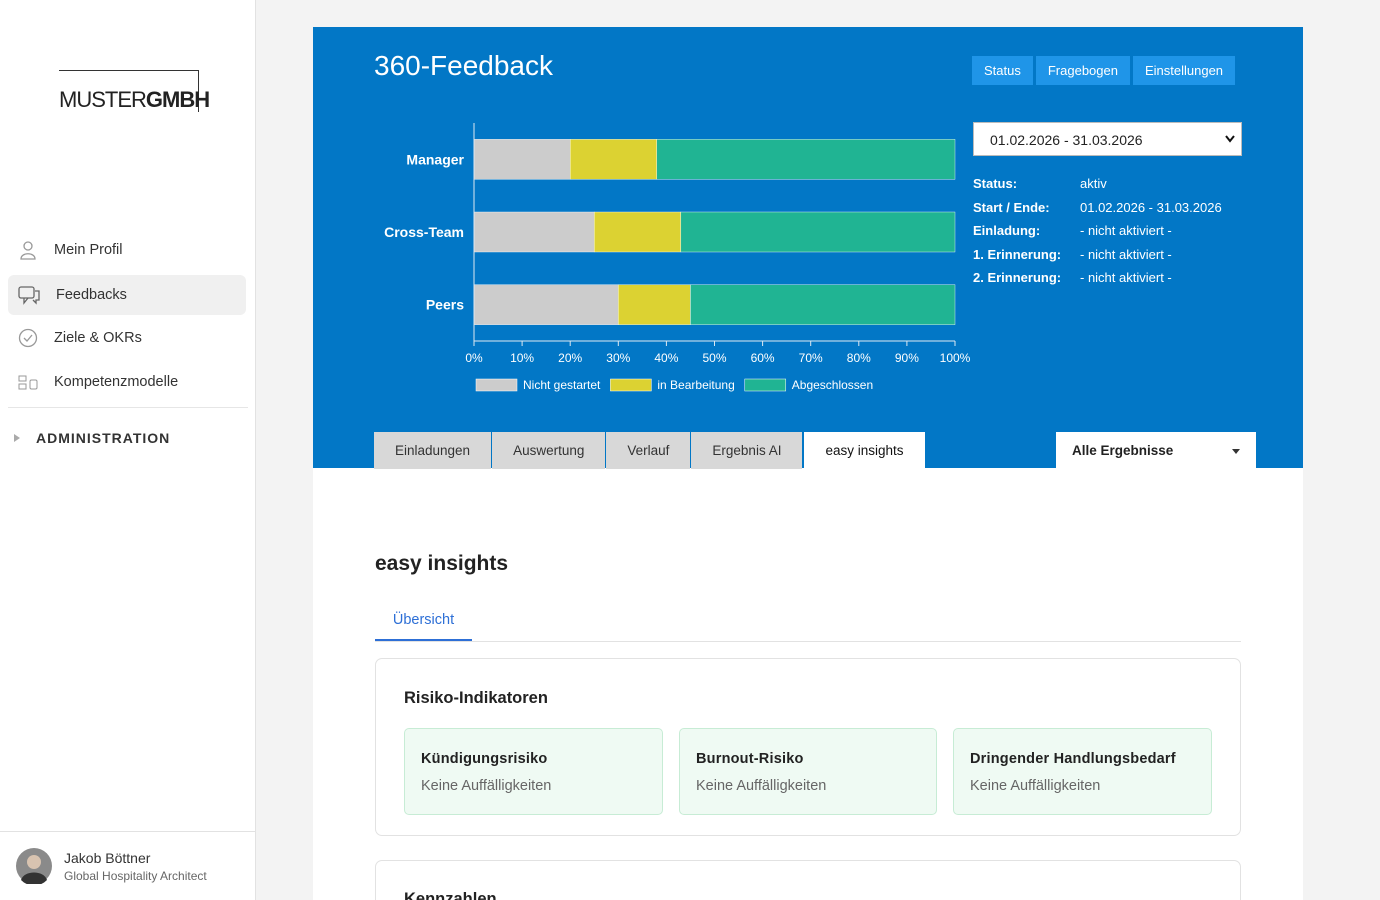 Image resolution: width=1380 pixels, height=900 pixels. I want to click on dropdown-caret, so click(1236, 451).